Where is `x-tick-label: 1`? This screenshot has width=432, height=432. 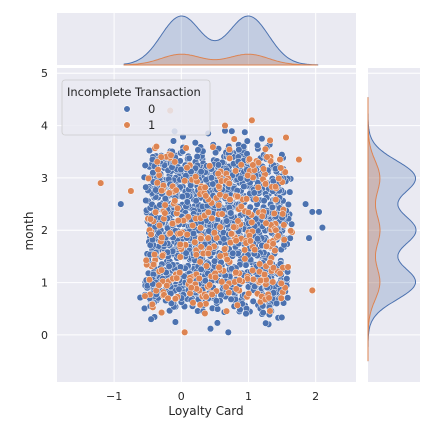
x-tick-label: 1 is located at coordinates (248, 396).